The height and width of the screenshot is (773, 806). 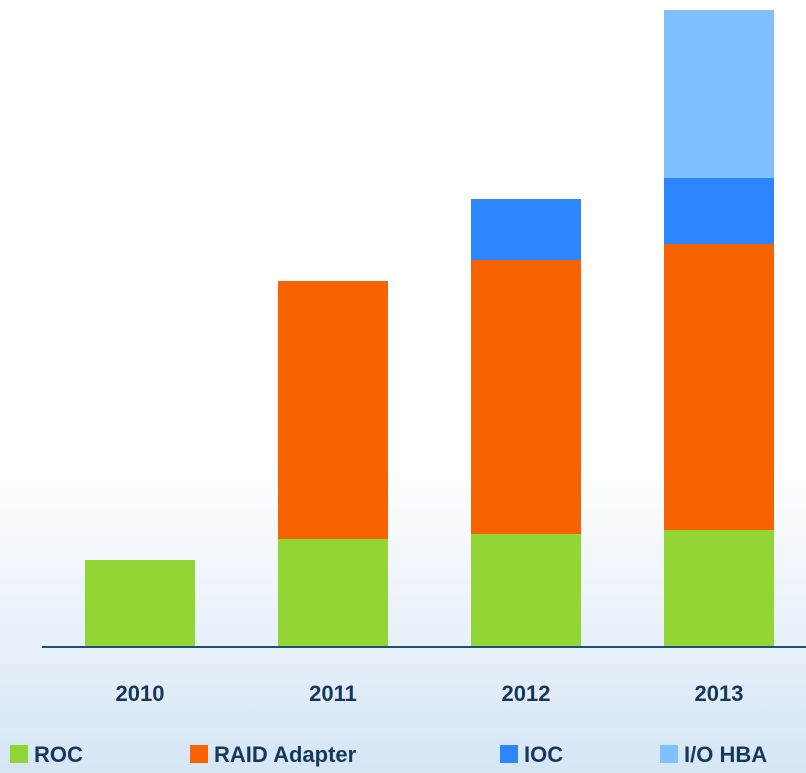 I want to click on legend-label: RAID Adapter, so click(x=285, y=754).